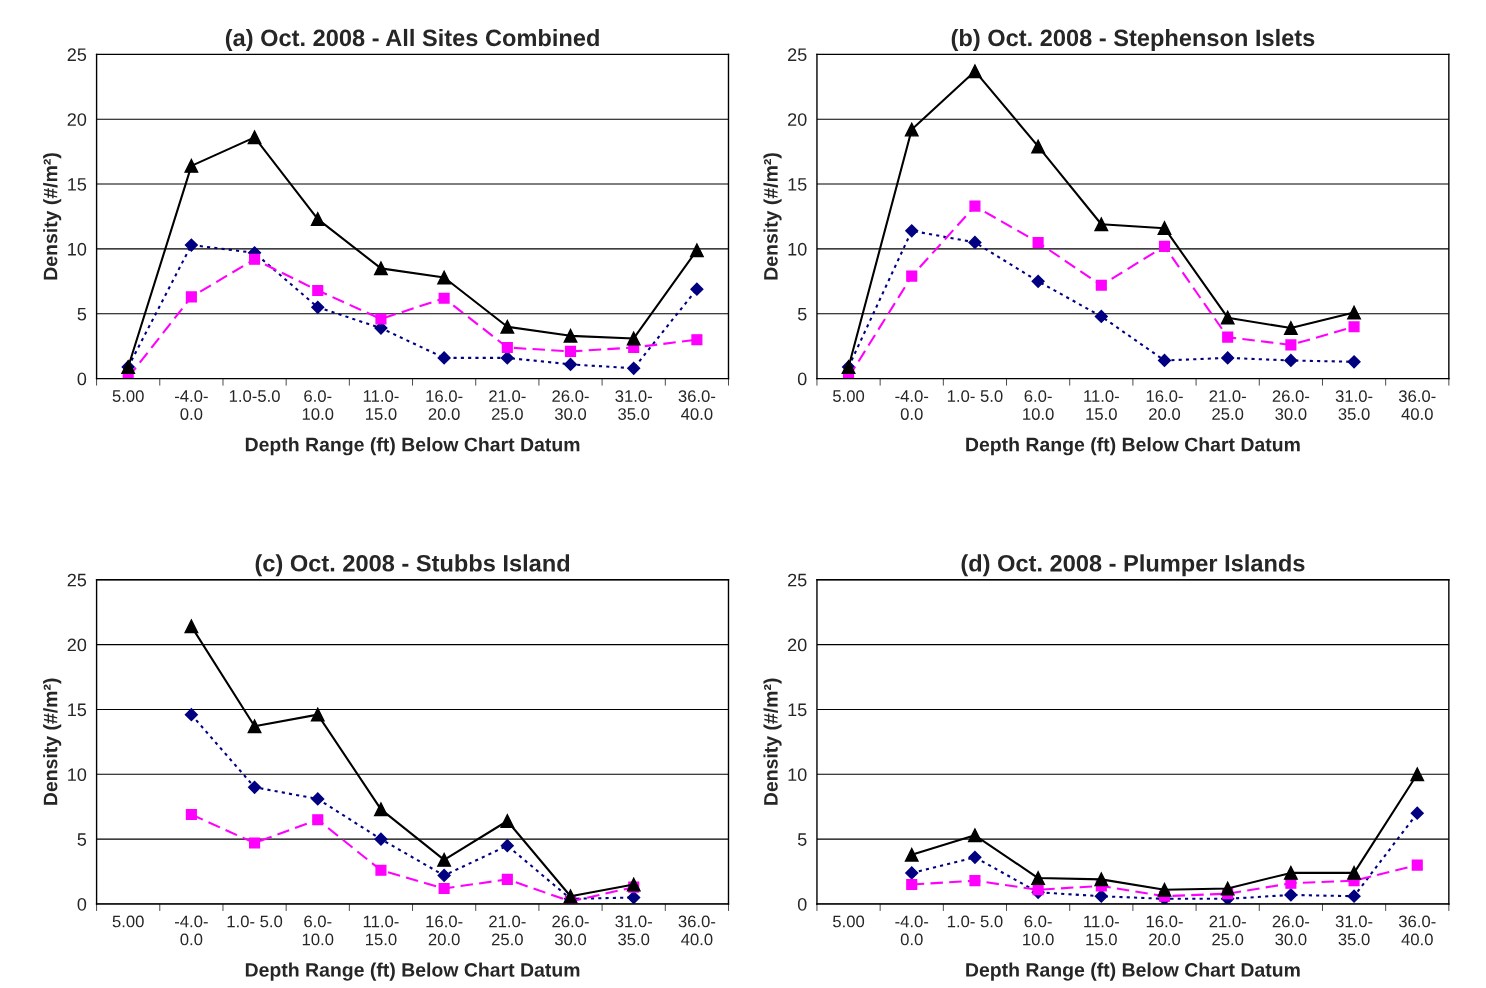 The width and height of the screenshot is (1486, 988). I want to click on chart-title: (d) Oct. 2008 - Plumper Islands, so click(1133, 565).